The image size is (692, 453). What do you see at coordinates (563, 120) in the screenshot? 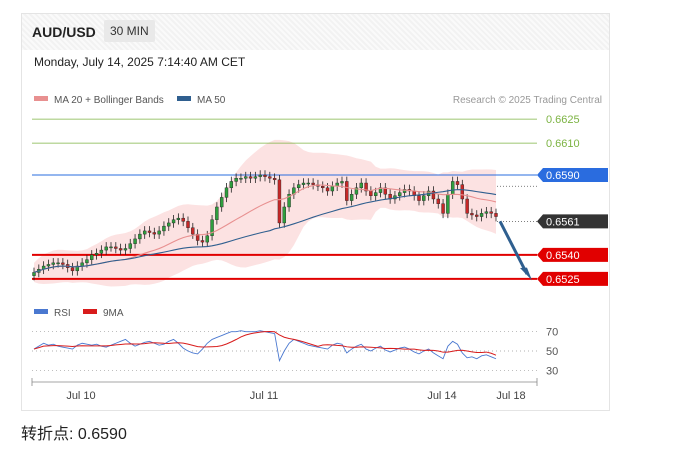
I see `level-label-0.6625: 0.6625` at bounding box center [563, 120].